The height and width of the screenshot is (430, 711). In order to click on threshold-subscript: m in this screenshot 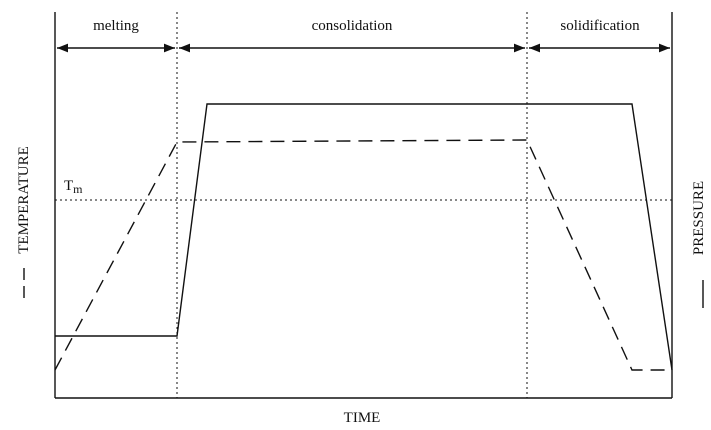, I will do `click(78, 189)`.